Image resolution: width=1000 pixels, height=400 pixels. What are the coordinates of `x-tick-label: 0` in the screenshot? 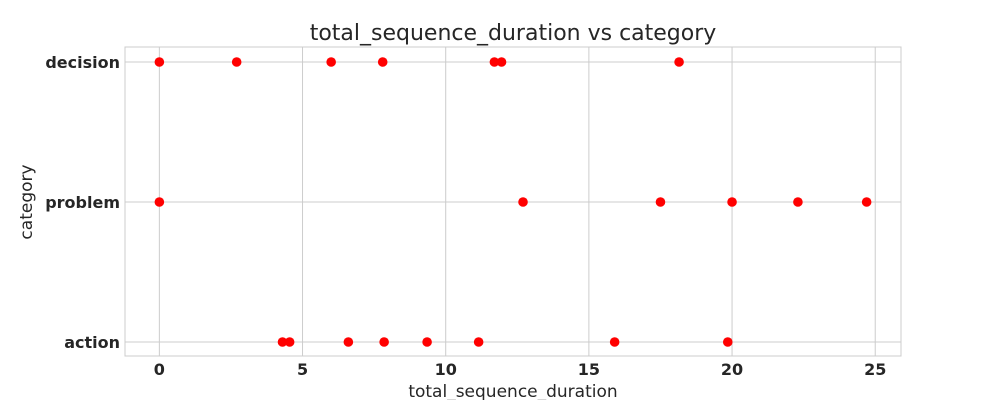 It's located at (159, 369).